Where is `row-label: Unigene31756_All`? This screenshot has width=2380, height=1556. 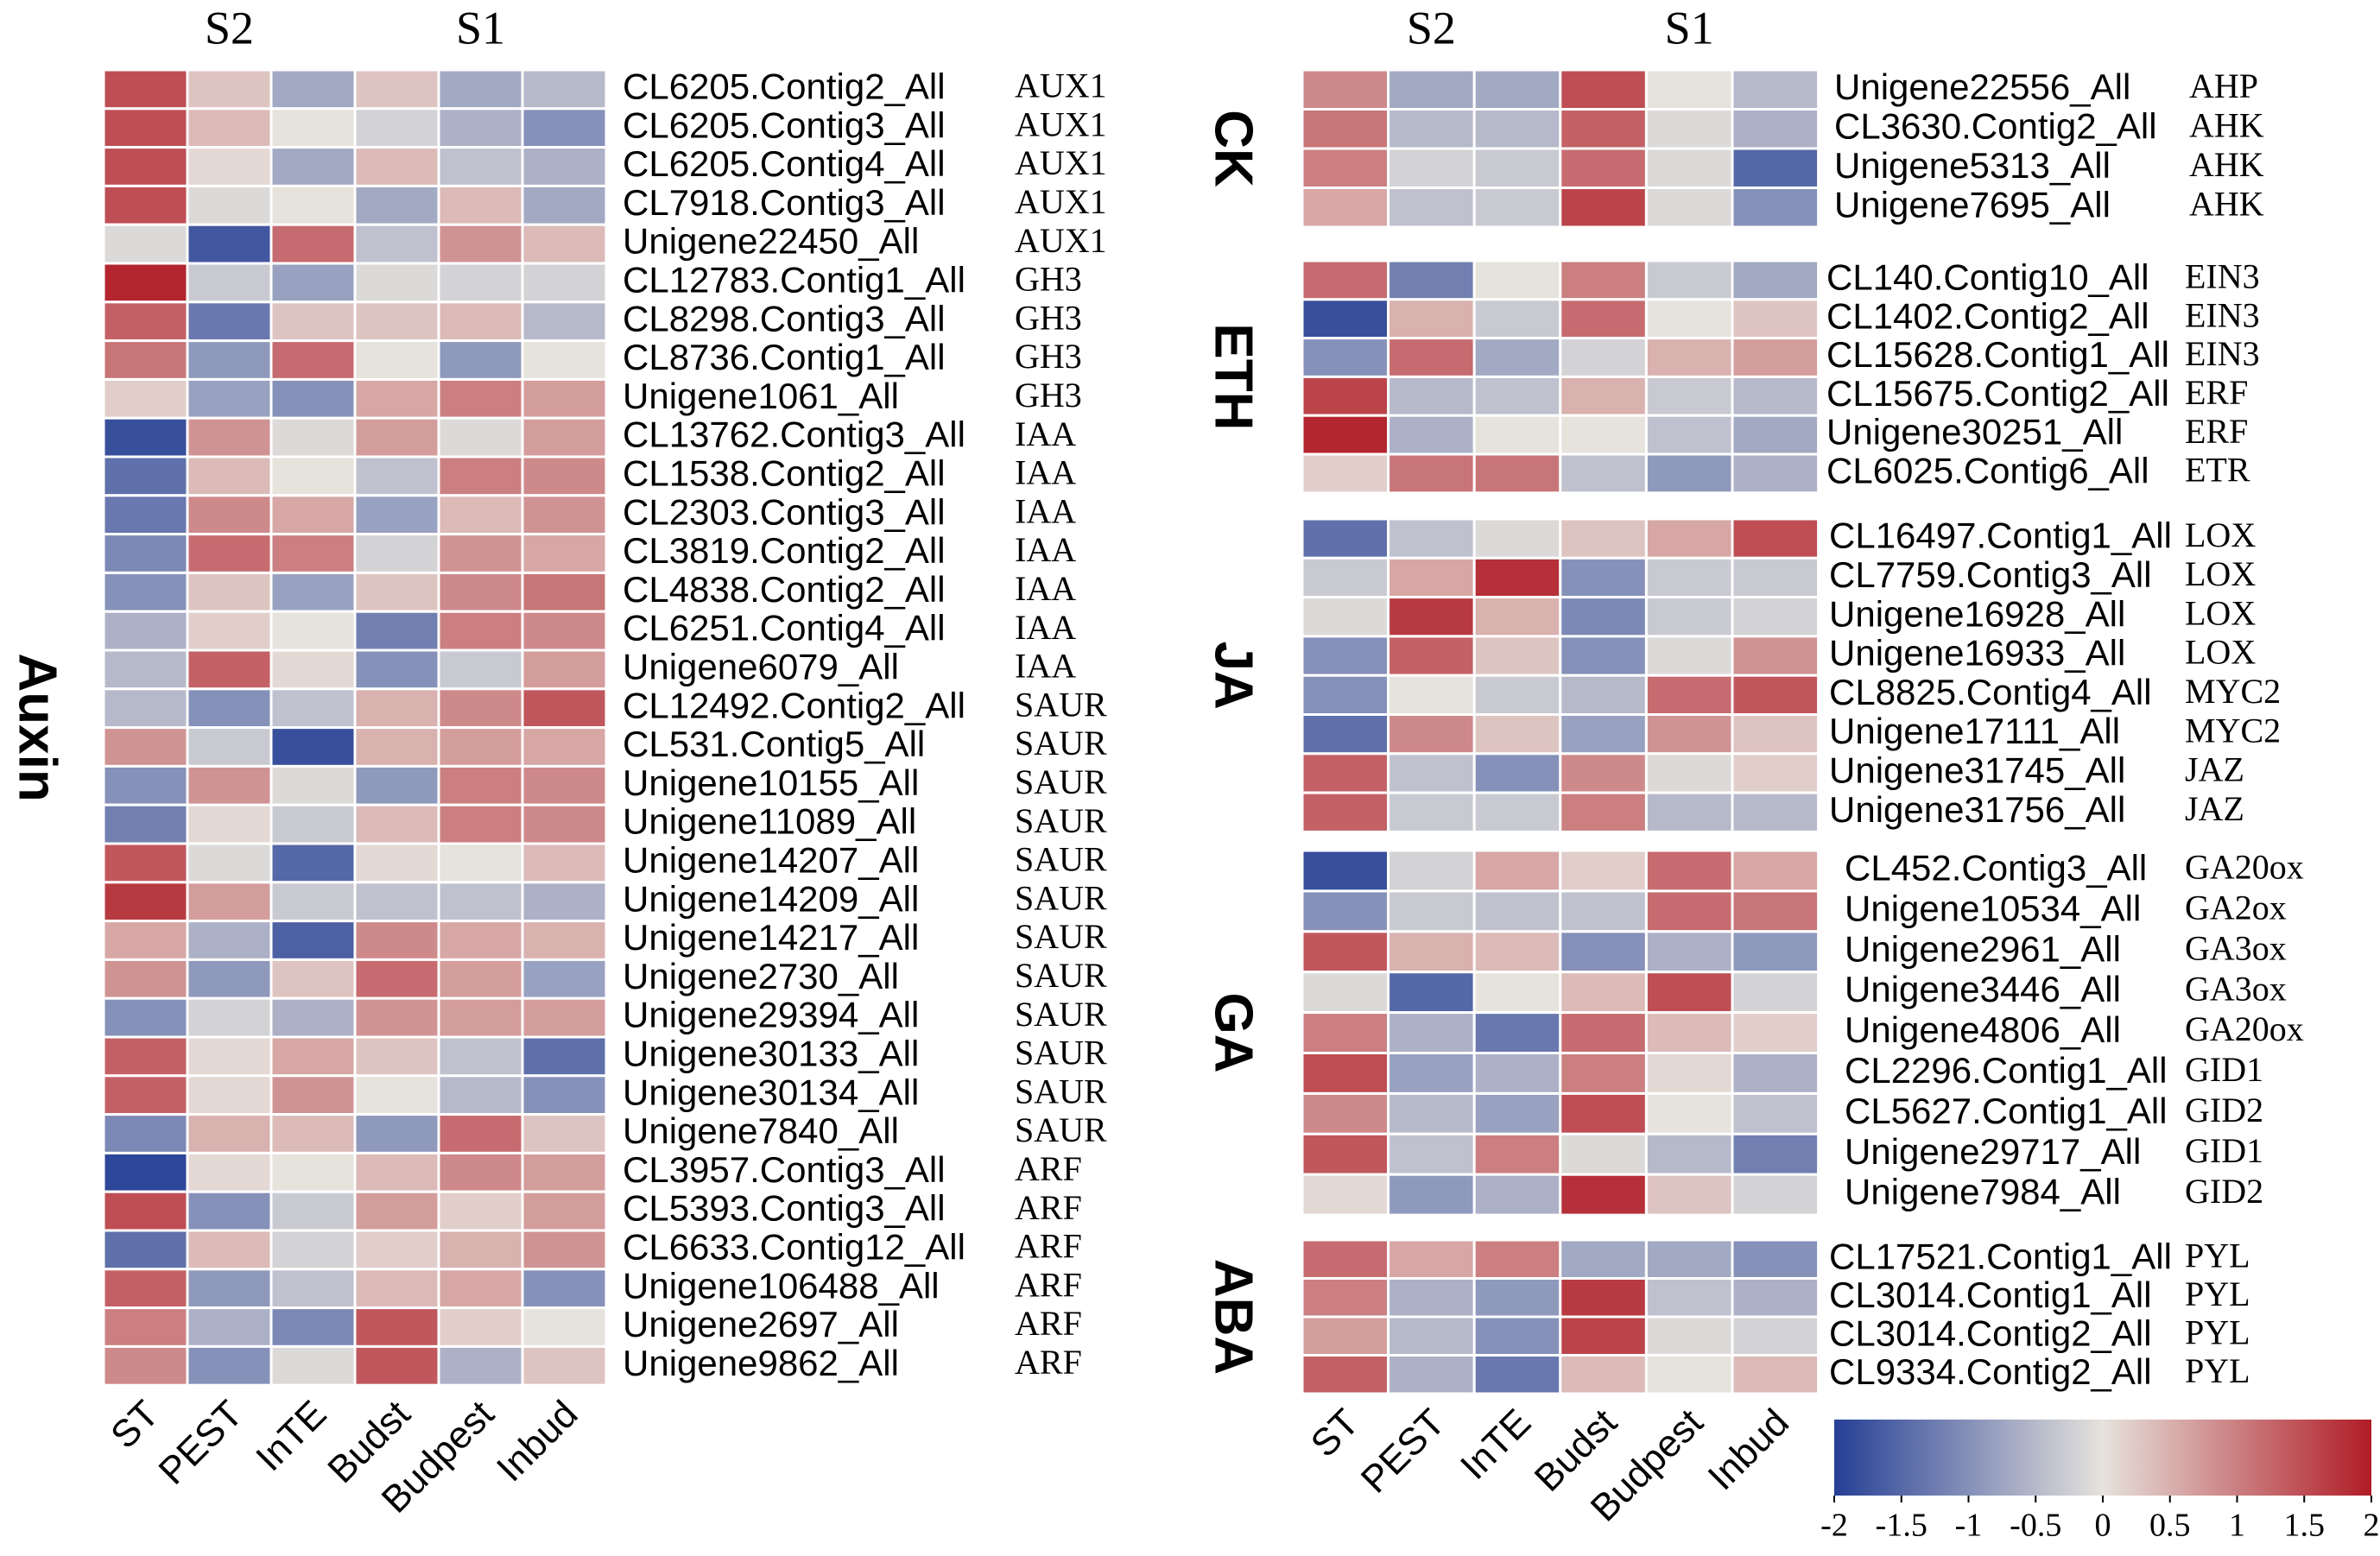
row-label: Unigene31756_All is located at coordinates (1977, 809).